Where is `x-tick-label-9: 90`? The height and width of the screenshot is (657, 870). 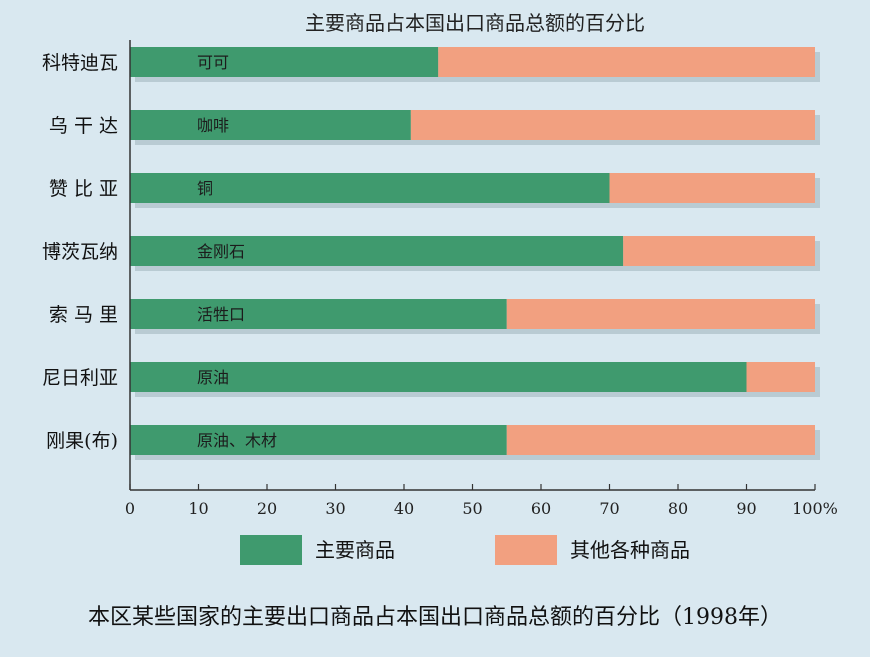 x-tick-label-9: 90 is located at coordinates (746, 508).